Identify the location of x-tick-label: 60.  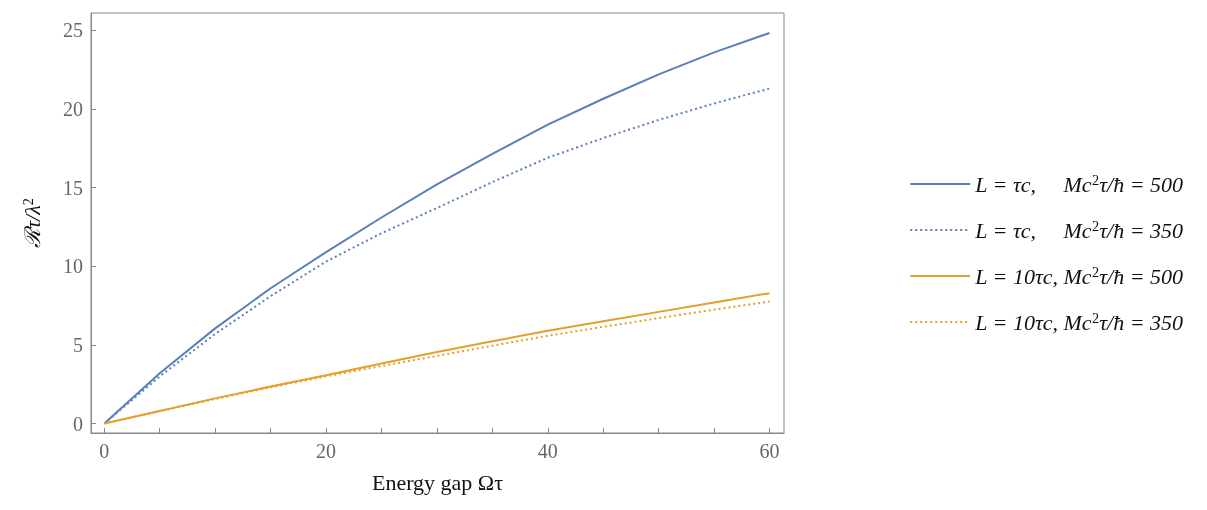
(769, 451).